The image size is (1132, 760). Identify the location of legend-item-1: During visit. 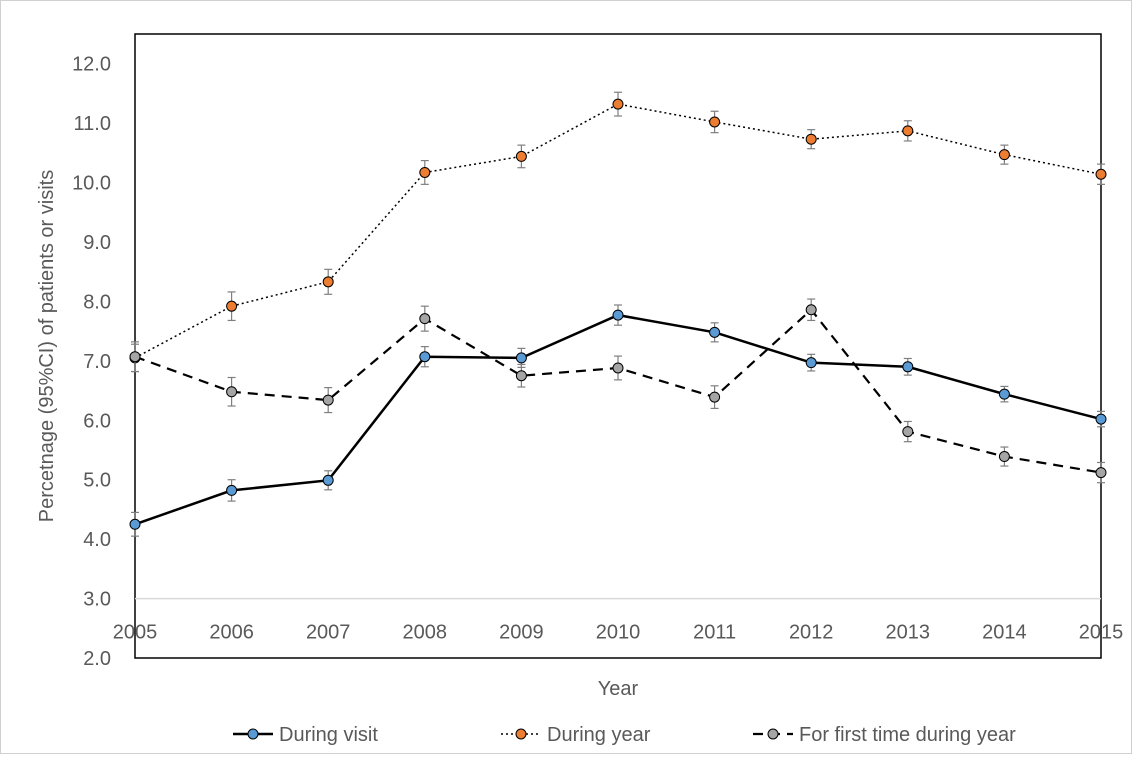
(305, 735).